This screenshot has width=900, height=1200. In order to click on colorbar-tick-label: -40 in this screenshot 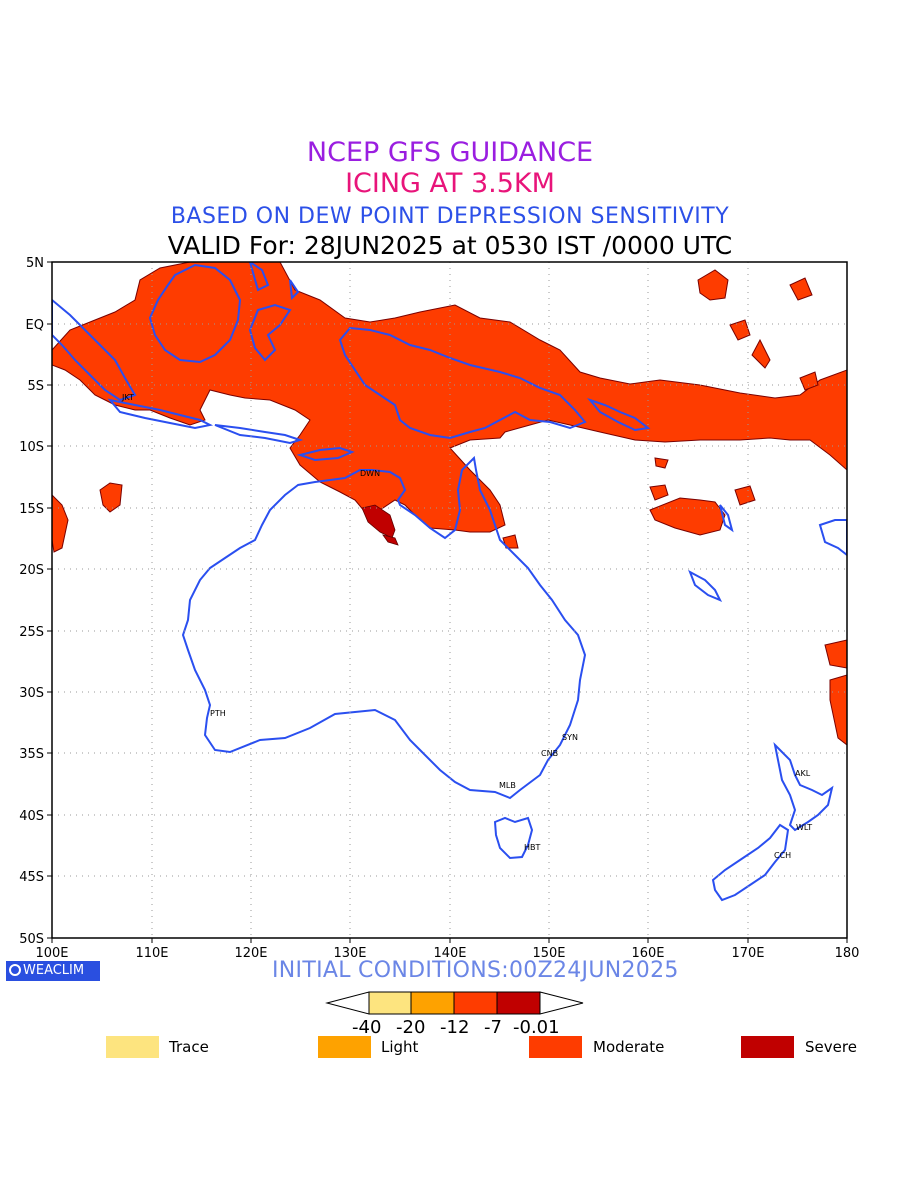, I will do `click(367, 1027)`.